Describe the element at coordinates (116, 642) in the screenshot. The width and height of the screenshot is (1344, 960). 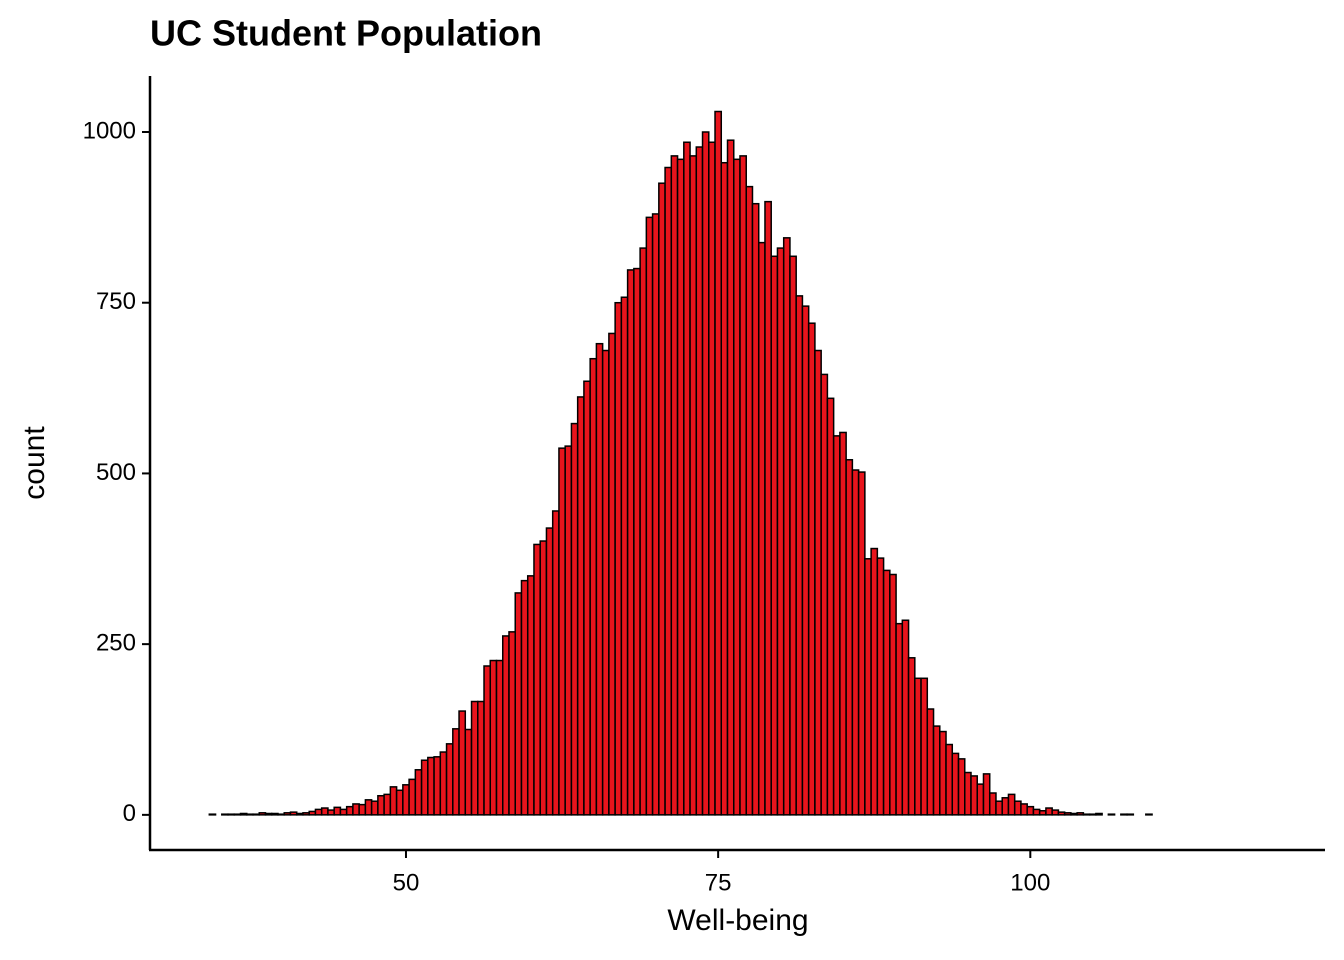
I see `y-tick-label: 250` at that location.